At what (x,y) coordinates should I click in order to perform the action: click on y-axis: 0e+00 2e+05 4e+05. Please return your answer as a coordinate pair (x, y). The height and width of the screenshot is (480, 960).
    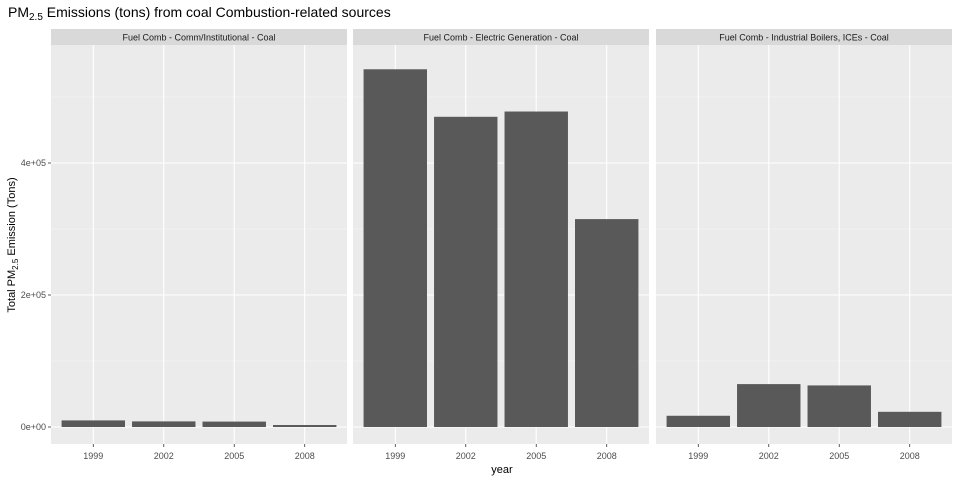
    Looking at the image, I should click on (36, 295).